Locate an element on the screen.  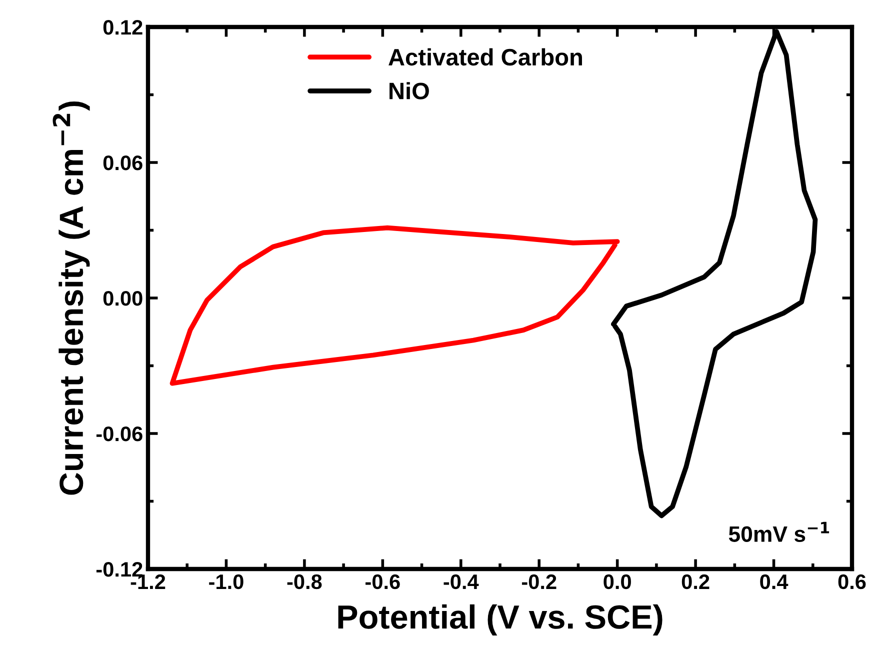
y-tick-label: 0.12 is located at coordinates (122, 27).